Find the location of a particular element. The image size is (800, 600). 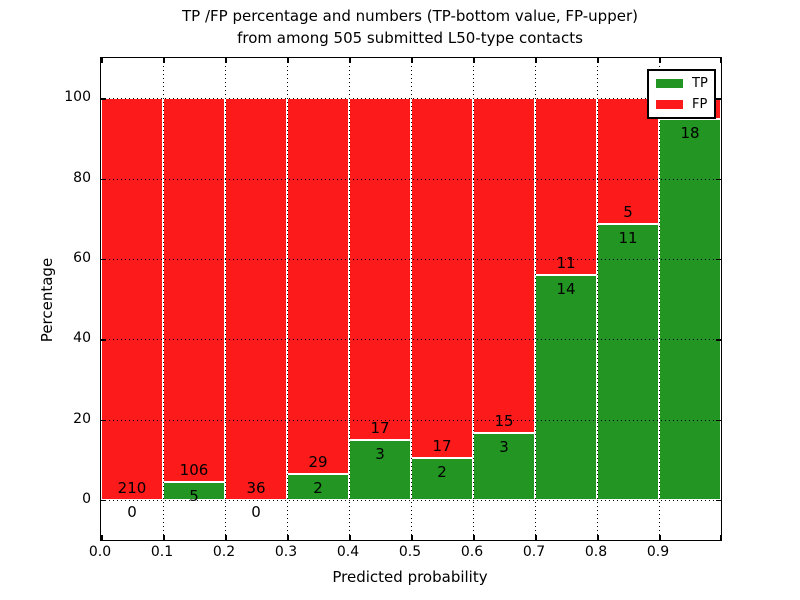

x-axis-label: Predicted probability is located at coordinates (410, 577).